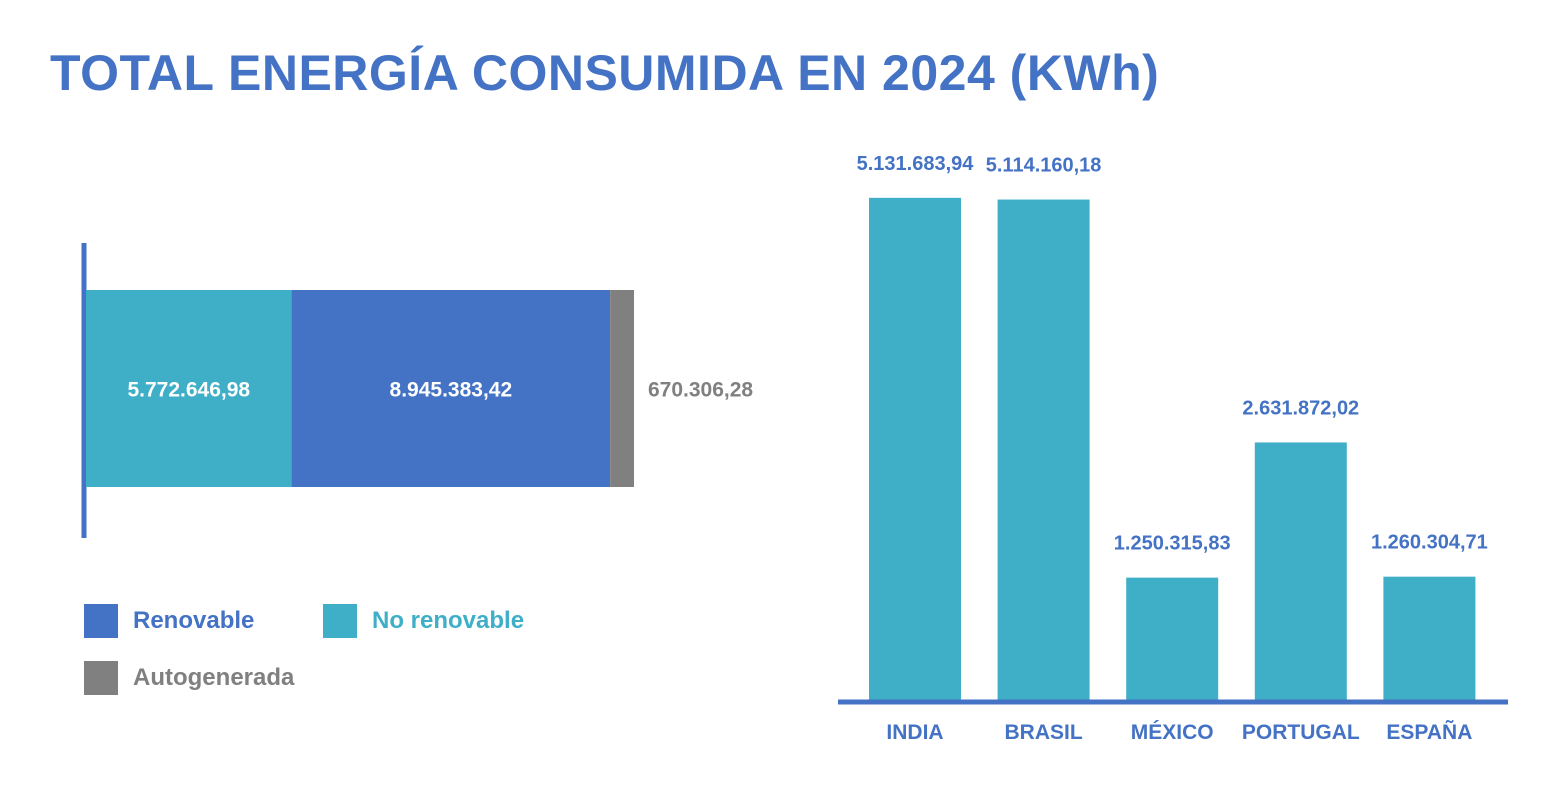 Image resolution: width=1560 pixels, height=801 pixels. I want to click on column-bar-mexico, so click(1172, 638).